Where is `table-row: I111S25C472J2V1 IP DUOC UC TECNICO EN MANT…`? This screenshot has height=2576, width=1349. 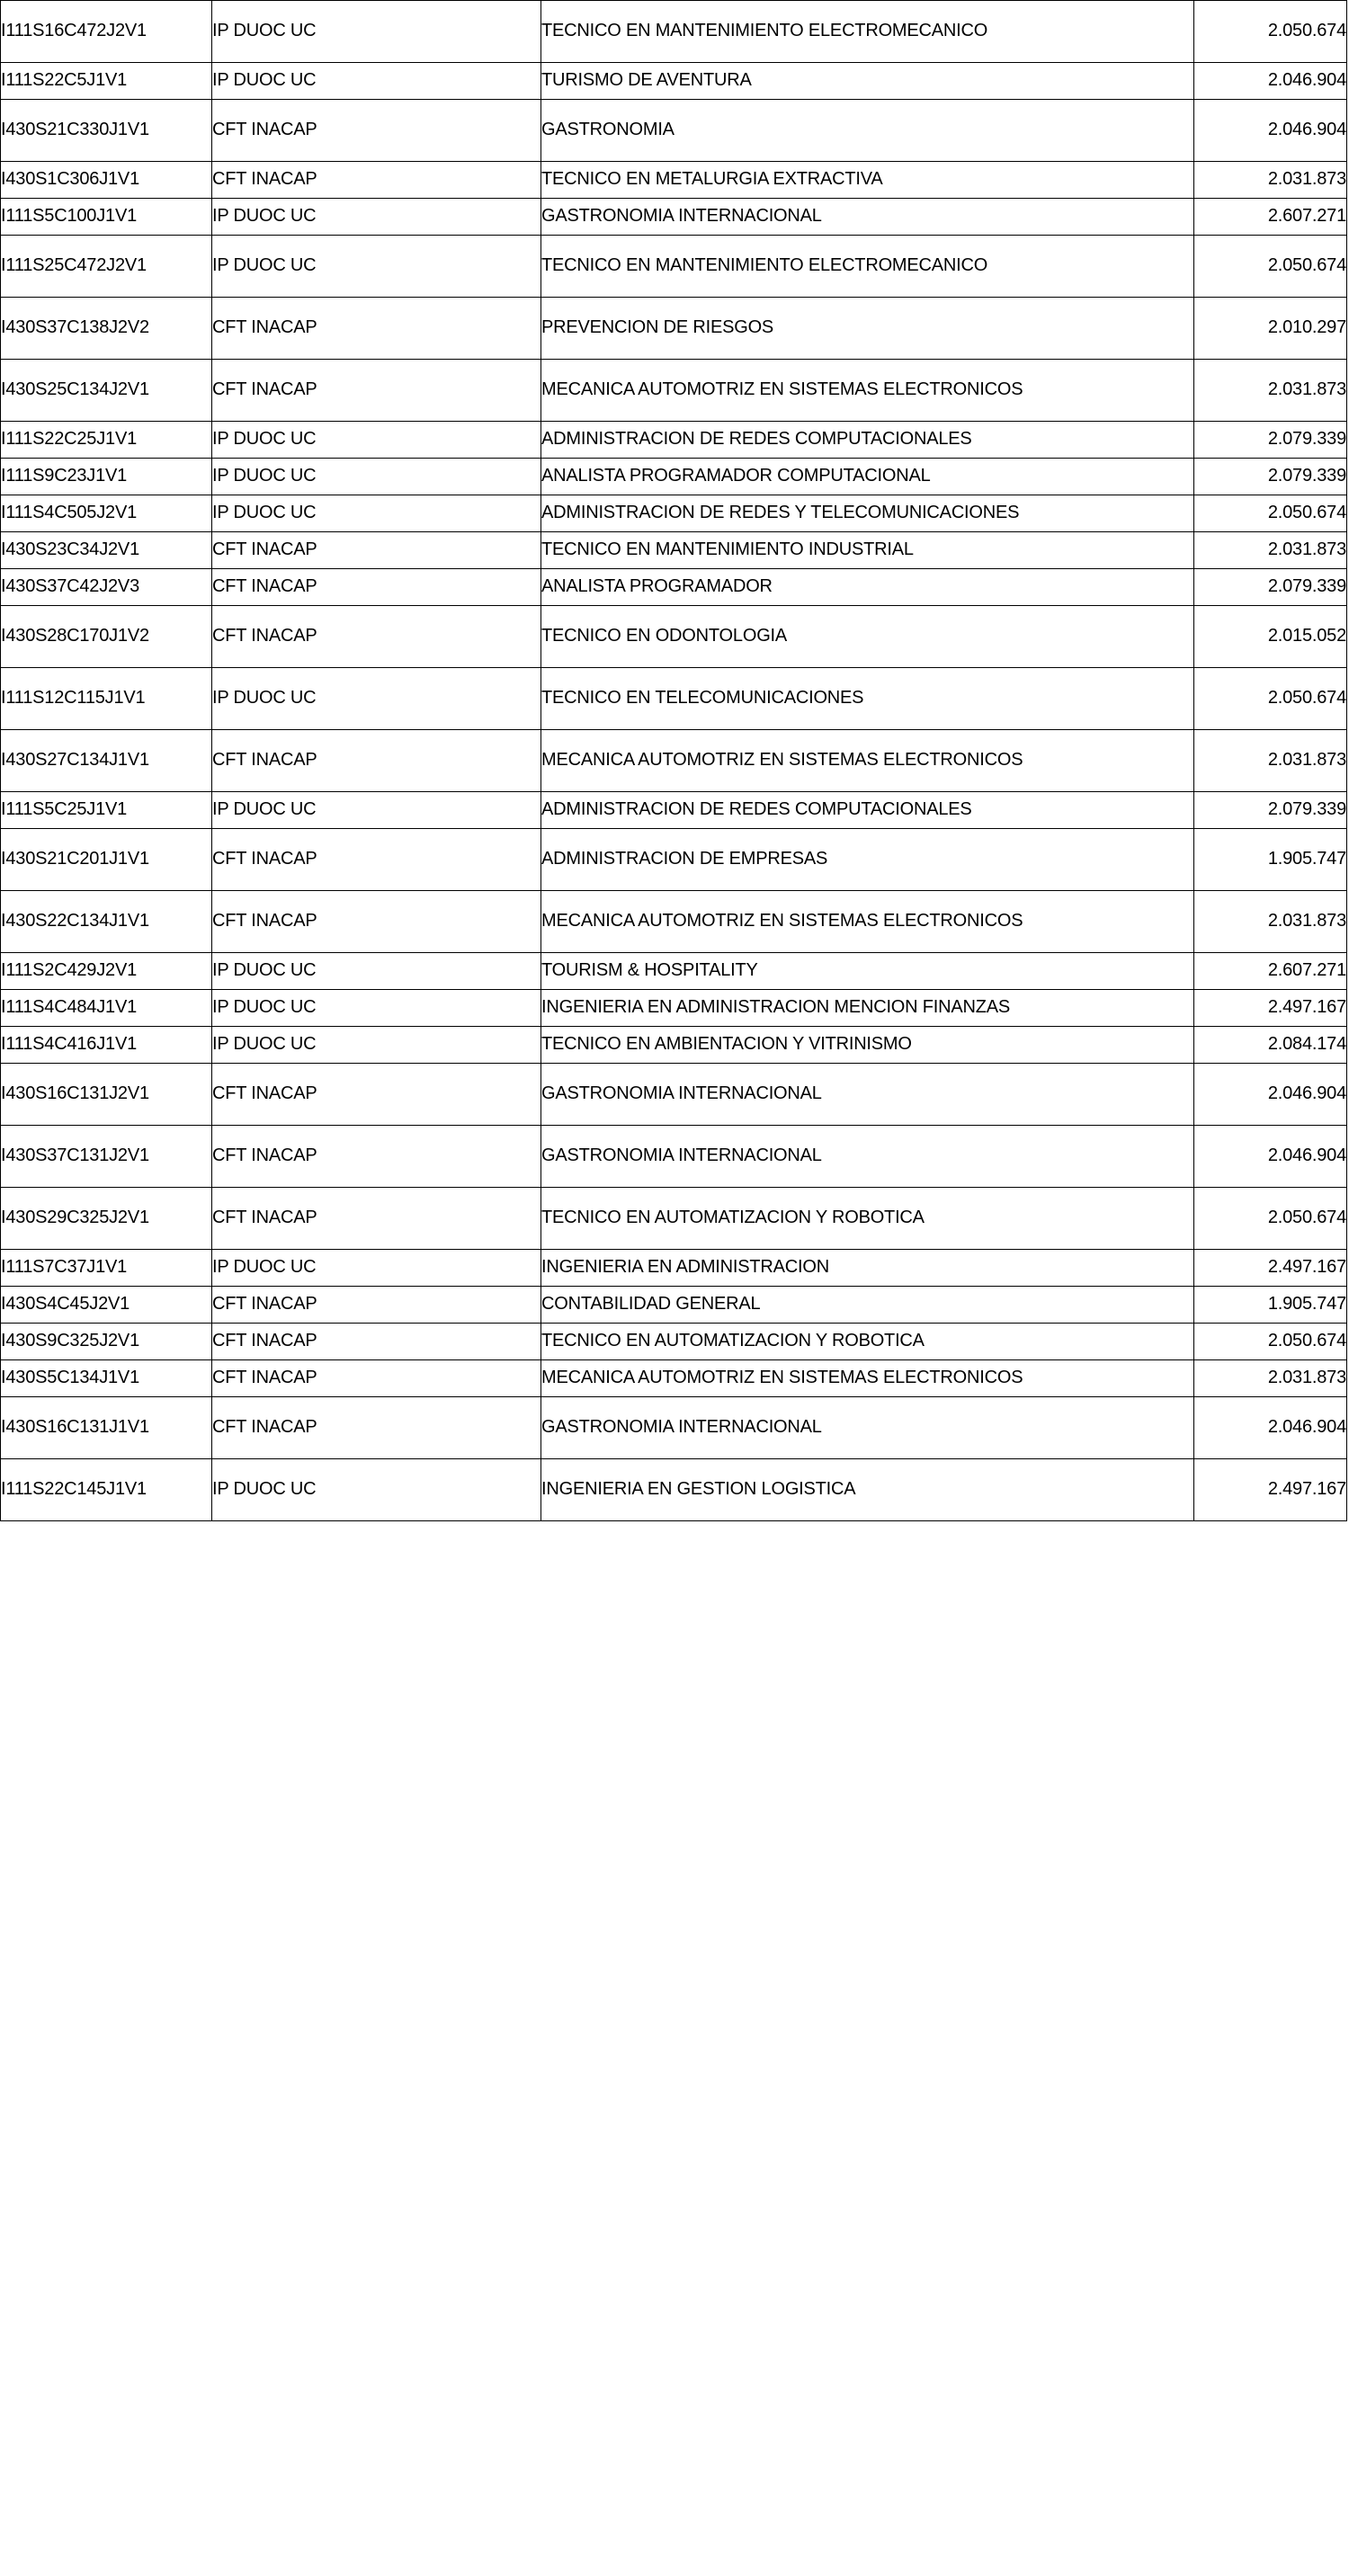
table-row: I111S25C472J2V1 IP DUOC UC TECNICO EN MANT… is located at coordinates (673, 267).